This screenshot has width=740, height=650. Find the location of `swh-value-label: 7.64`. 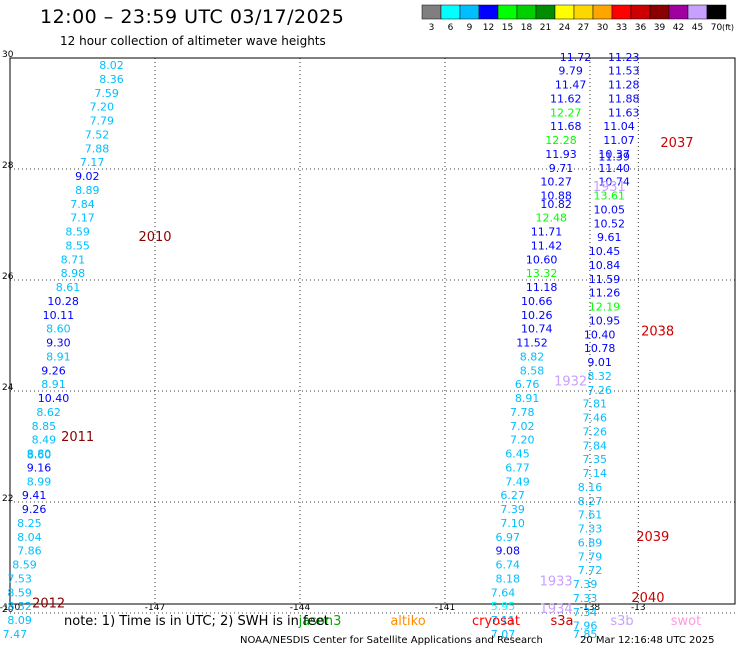

swh-value-label: 7.64 is located at coordinates (503, 592).